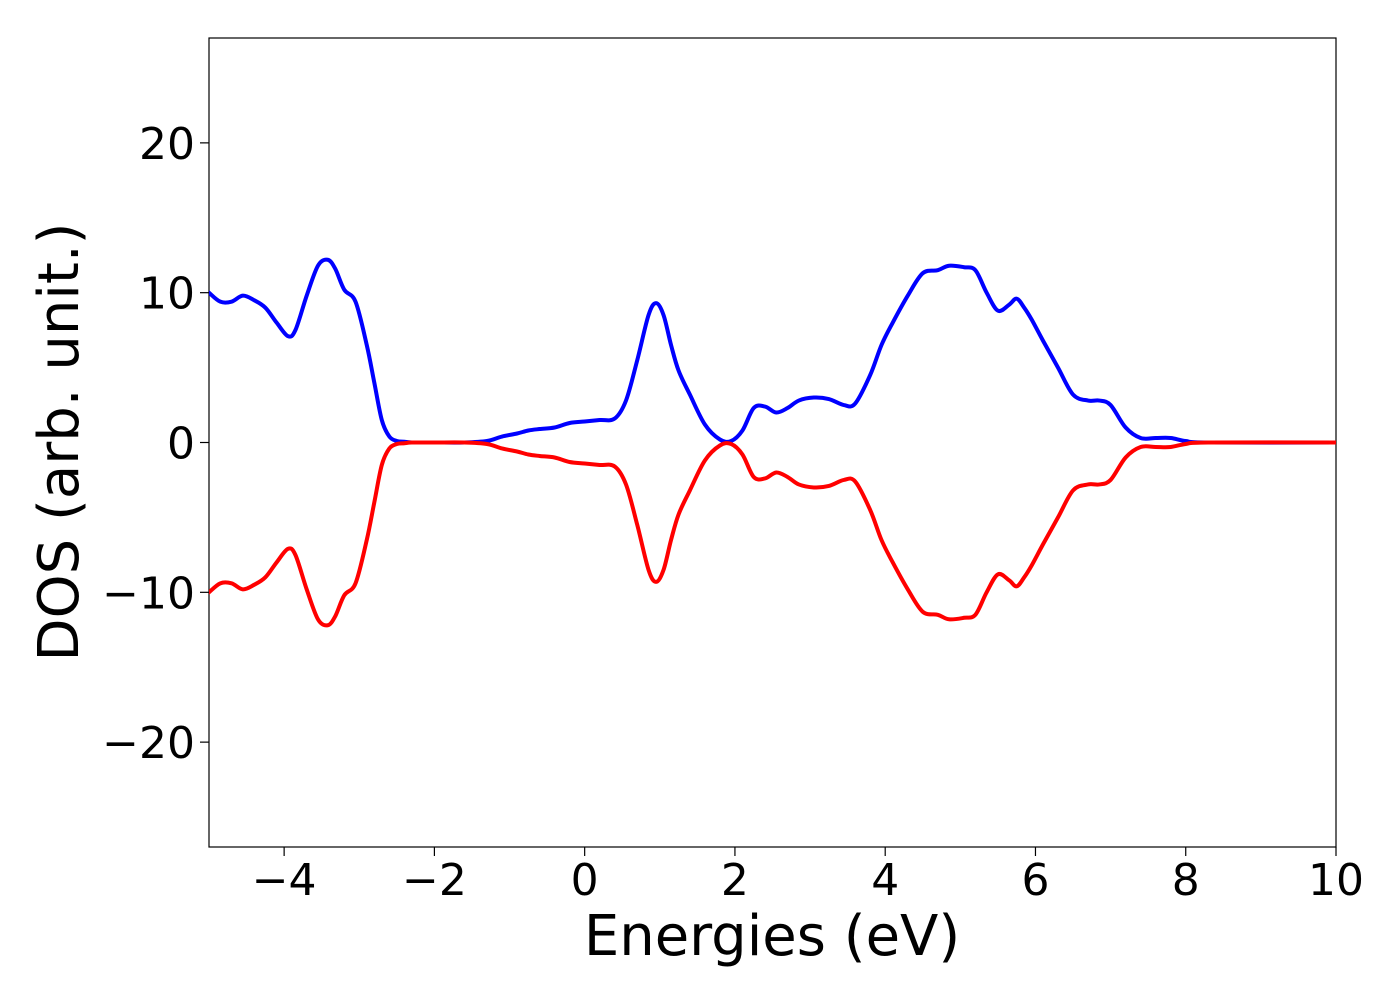 The width and height of the screenshot is (1400, 1000). I want to click on x-tick-label: 2, so click(735, 880).